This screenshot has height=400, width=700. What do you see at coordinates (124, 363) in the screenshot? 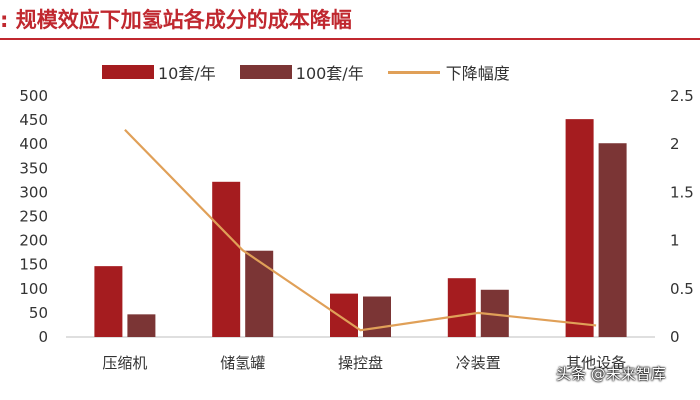
I see `x-category-label: 压缩机` at bounding box center [124, 363].